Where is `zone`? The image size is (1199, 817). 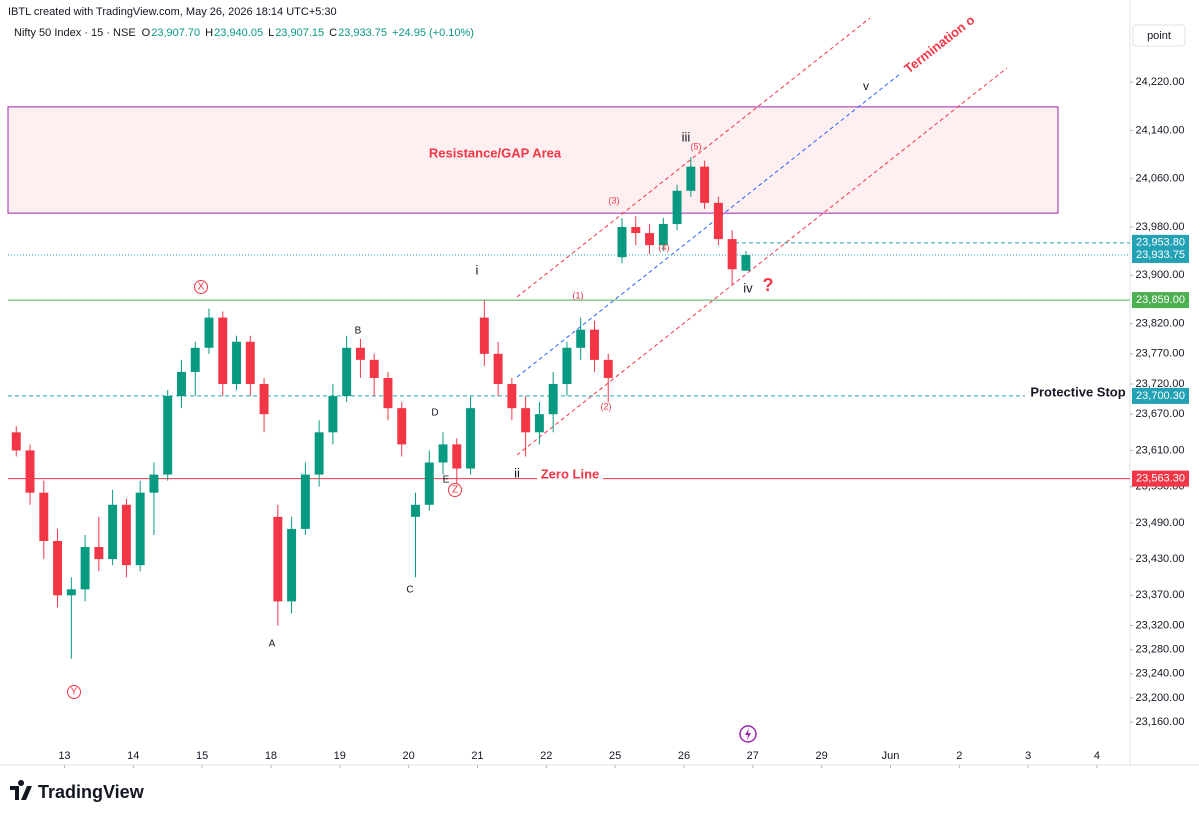
zone is located at coordinates (533, 160).